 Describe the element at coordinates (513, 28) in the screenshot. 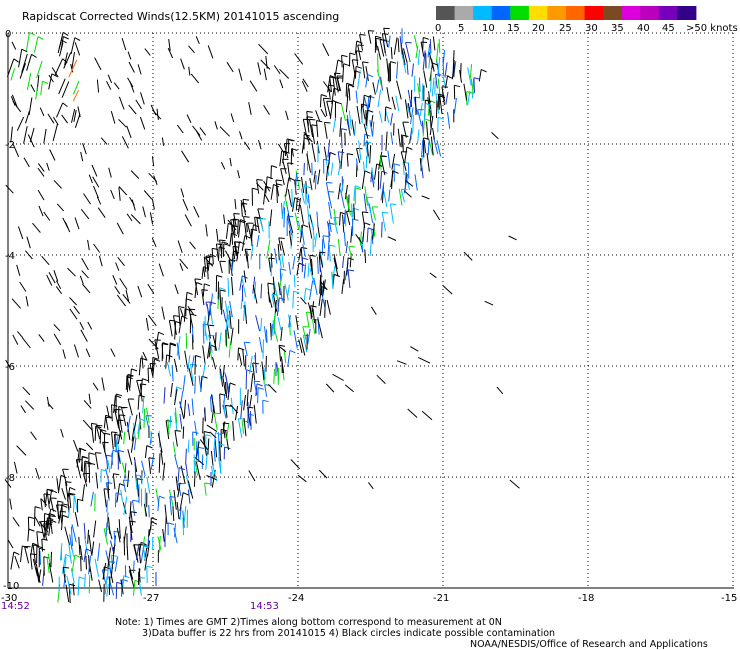

I see `colorbar-label-15: 15` at that location.